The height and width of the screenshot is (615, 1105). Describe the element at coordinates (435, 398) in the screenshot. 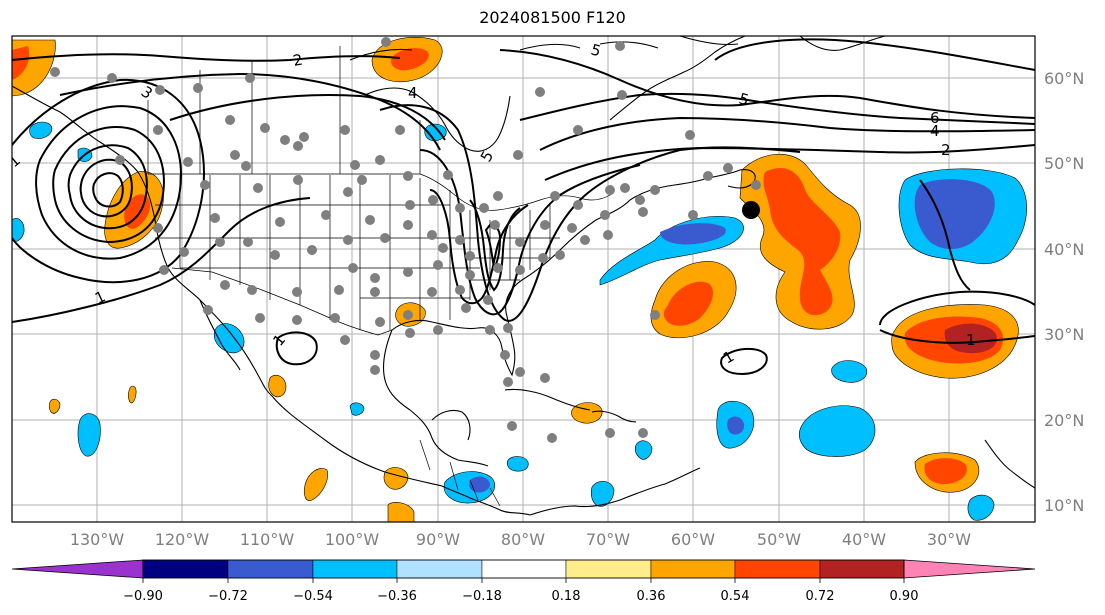

I see `coastline-mexico-east` at that location.